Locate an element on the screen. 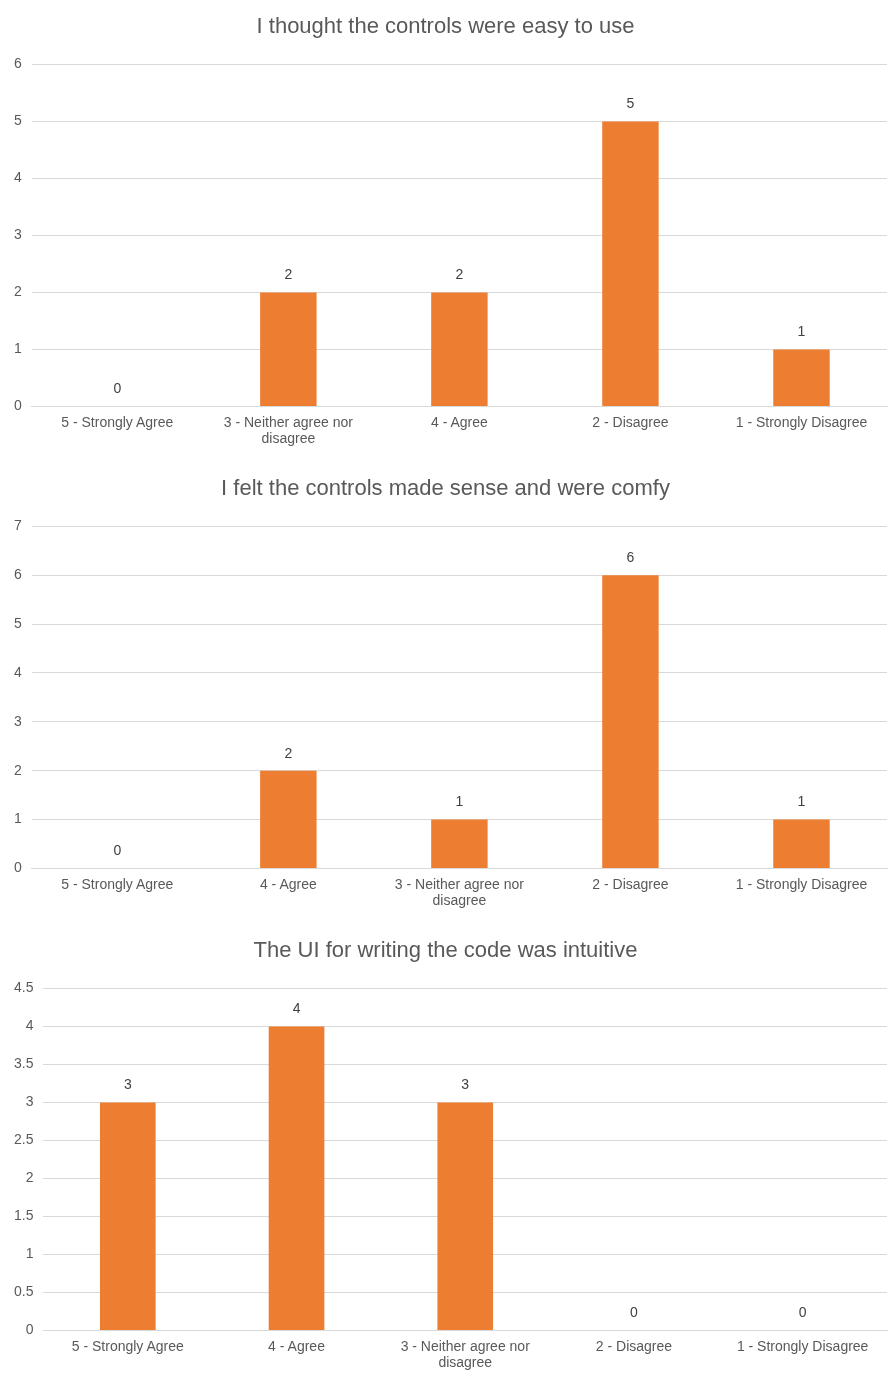 This screenshot has height=1396, width=891. y-tick-label: 1.5 is located at coordinates (23, 1215).